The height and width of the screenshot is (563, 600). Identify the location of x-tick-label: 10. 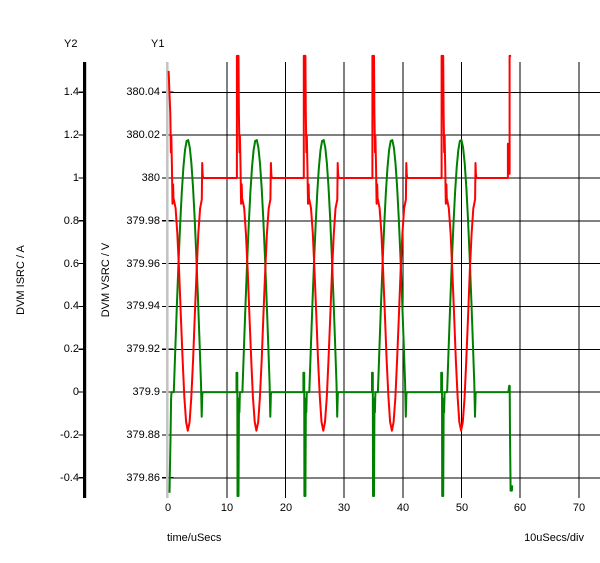
(227, 508).